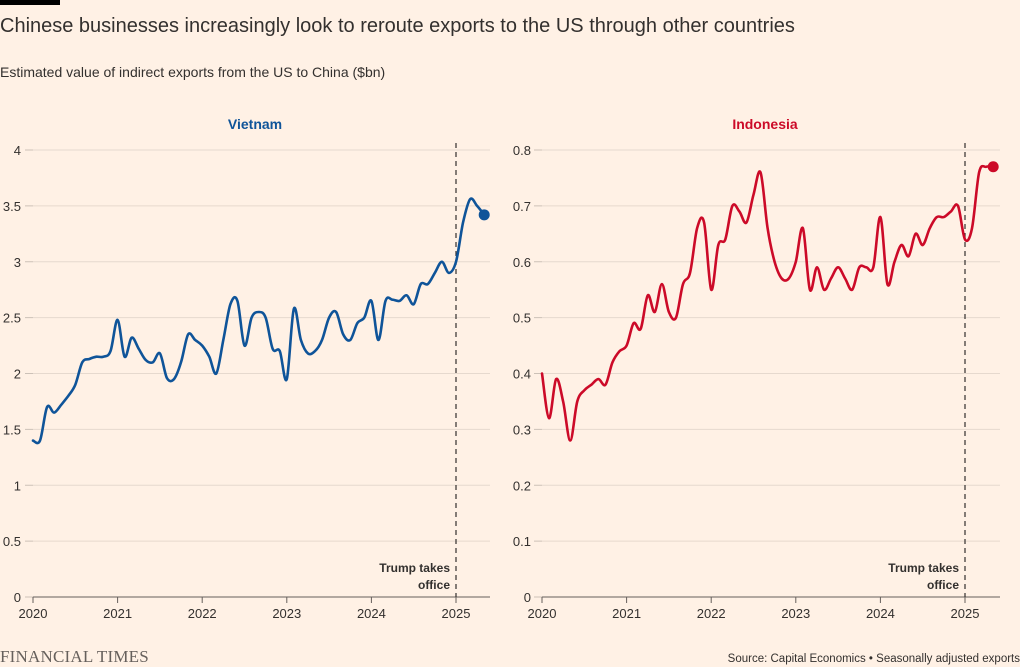 This screenshot has height=667, width=1020. I want to click on y-tick-label: 3, so click(17, 262).